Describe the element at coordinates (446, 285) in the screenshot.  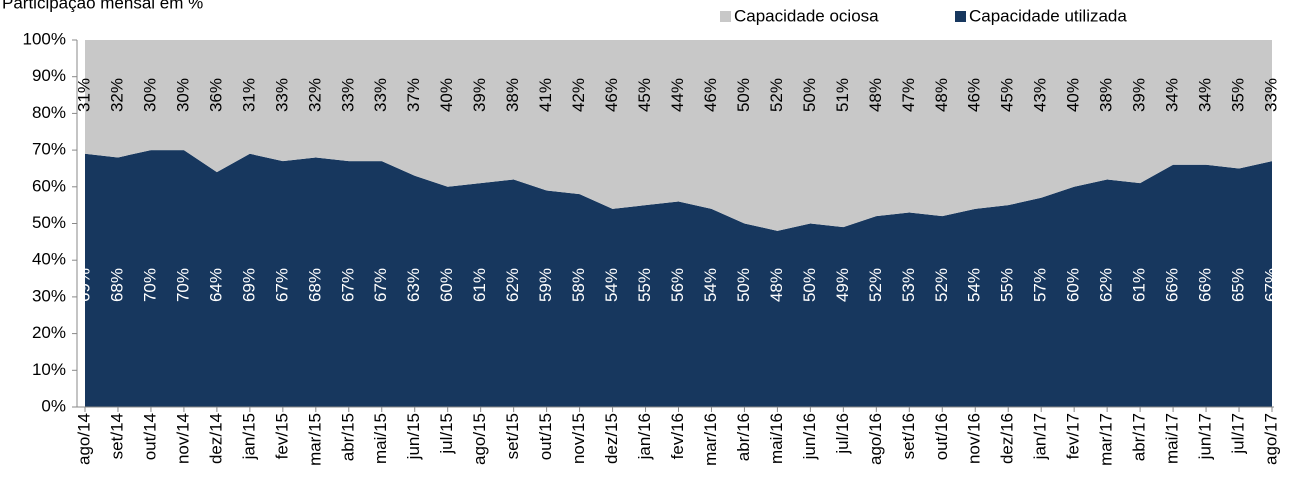
I see `data-label: 60%` at that location.